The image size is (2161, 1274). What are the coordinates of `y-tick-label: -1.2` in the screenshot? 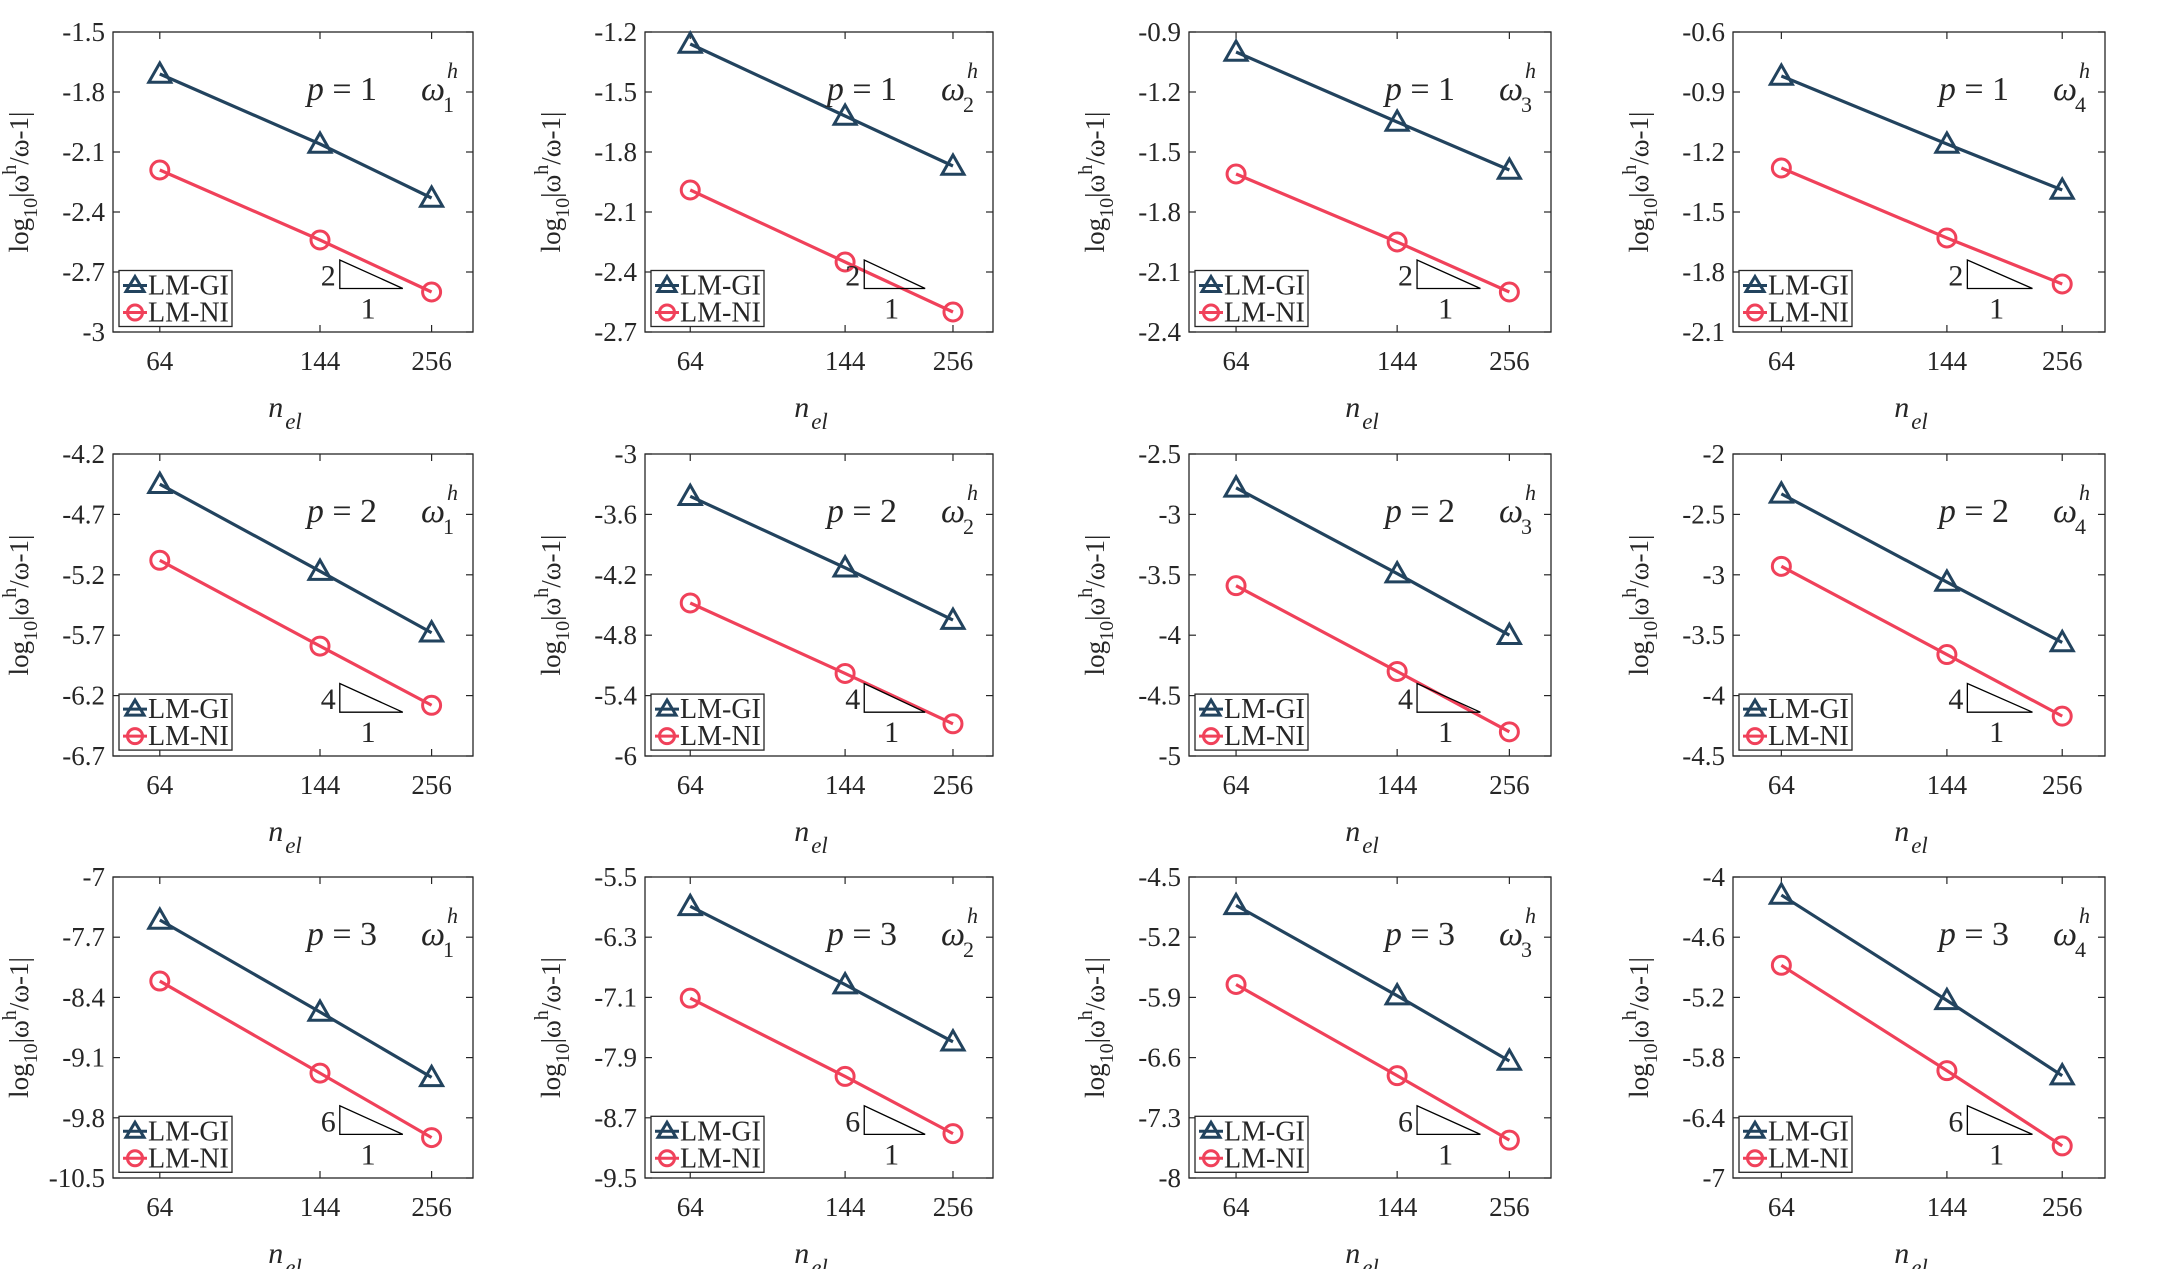 It's located at (1703, 152).